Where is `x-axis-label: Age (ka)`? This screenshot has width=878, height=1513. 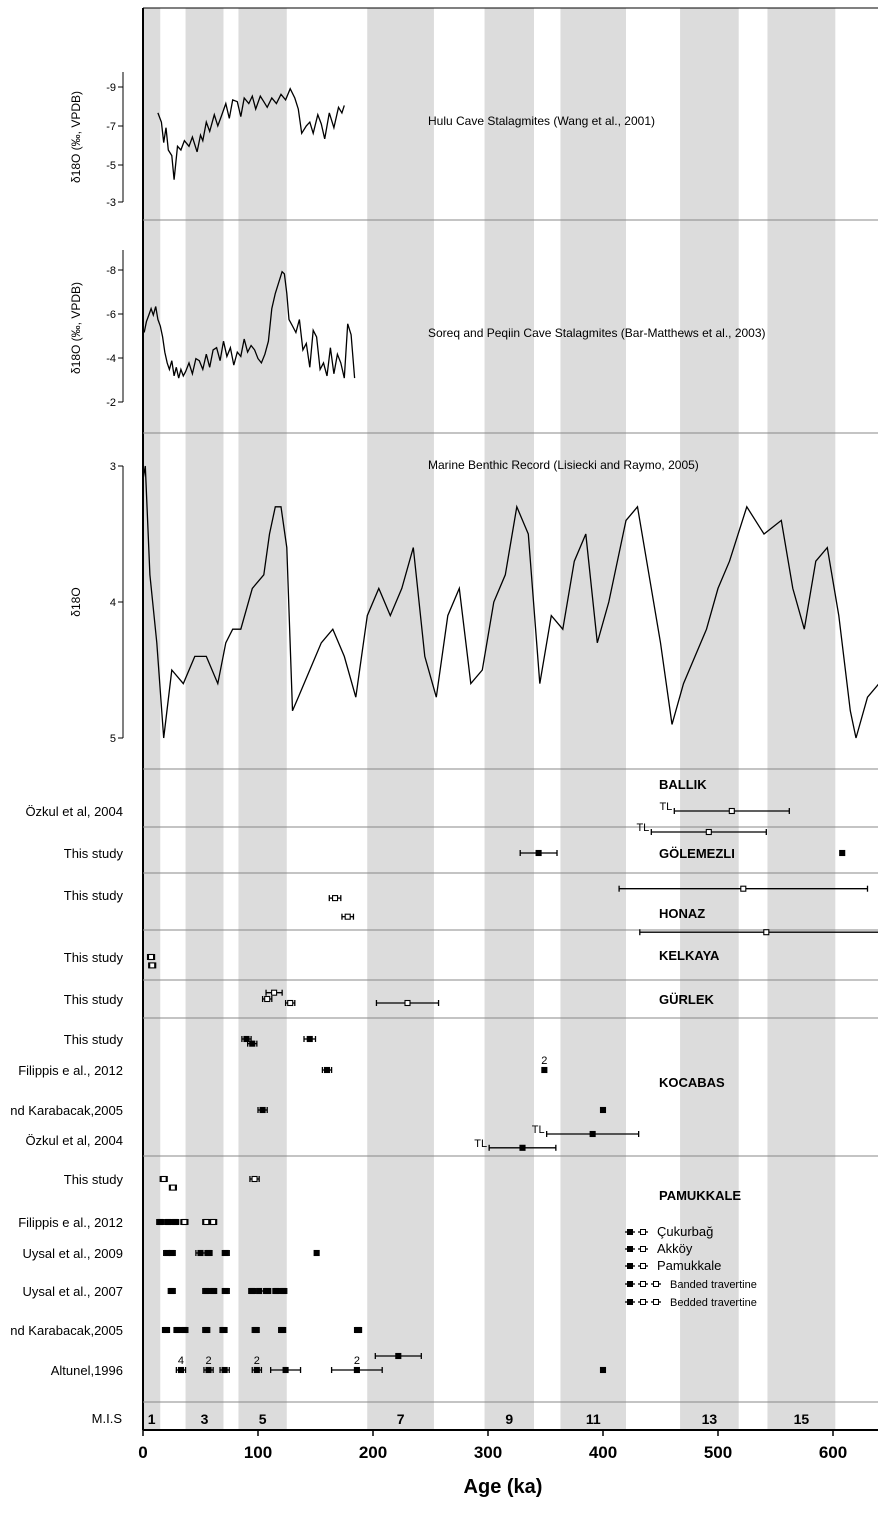 x-axis-label: Age (ka) is located at coordinates (503, 1487).